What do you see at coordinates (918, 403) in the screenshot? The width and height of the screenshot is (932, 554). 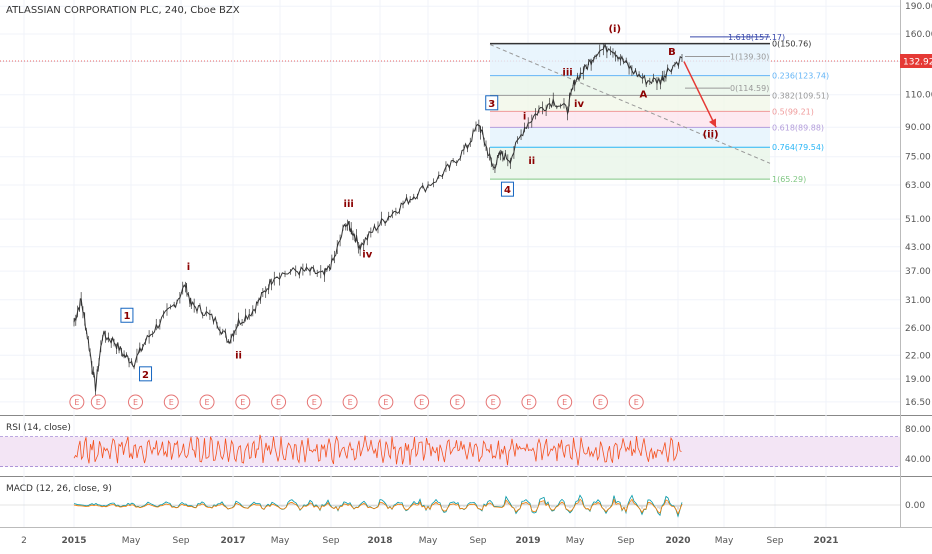 I see `price-tick-label: 16.50` at bounding box center [918, 403].